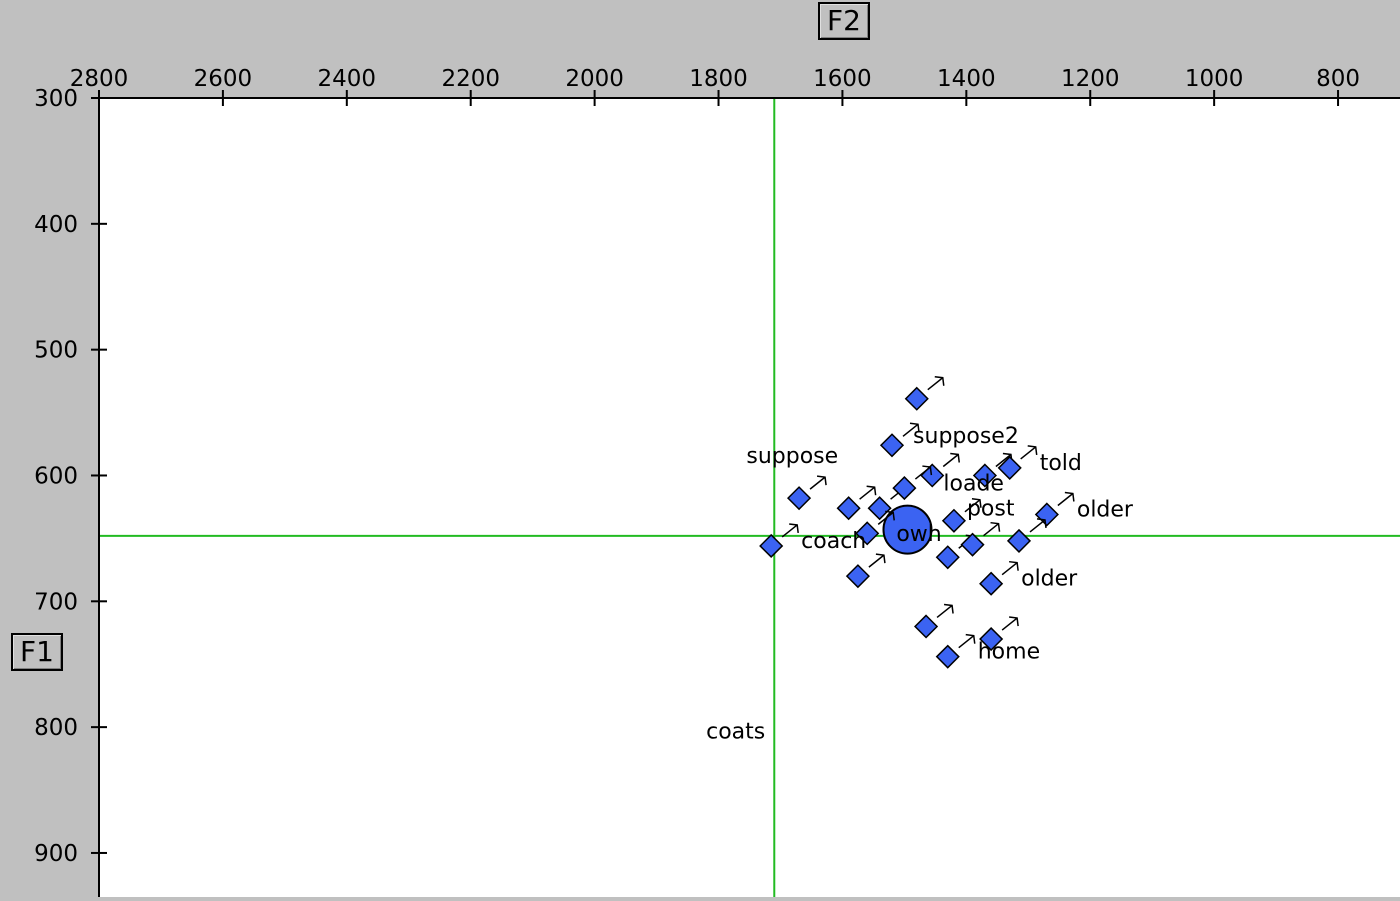  Describe the element at coordinates (735, 731) in the screenshot. I see `annotation-label: coats` at that location.